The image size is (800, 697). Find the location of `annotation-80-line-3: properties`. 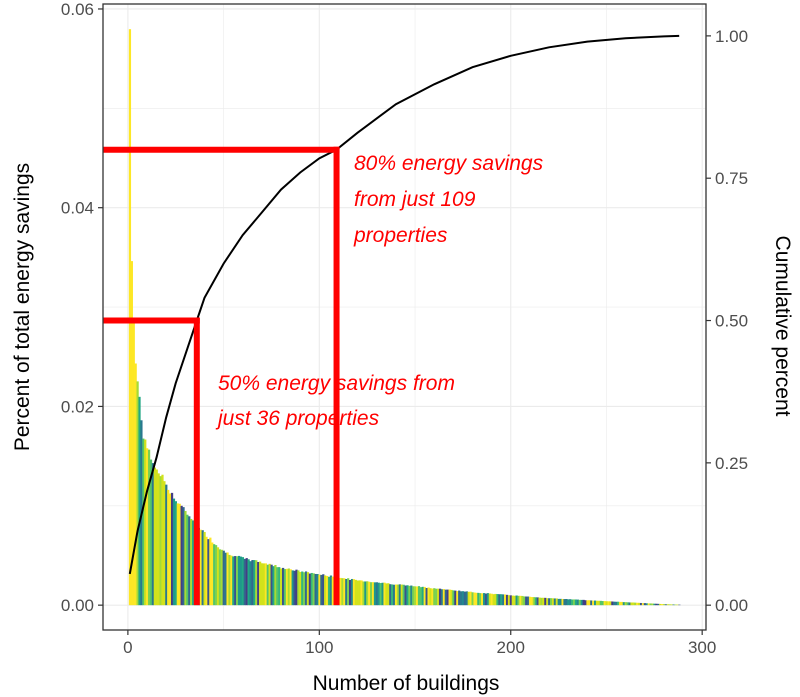

annotation-80-line-3: properties is located at coordinates (400, 235).